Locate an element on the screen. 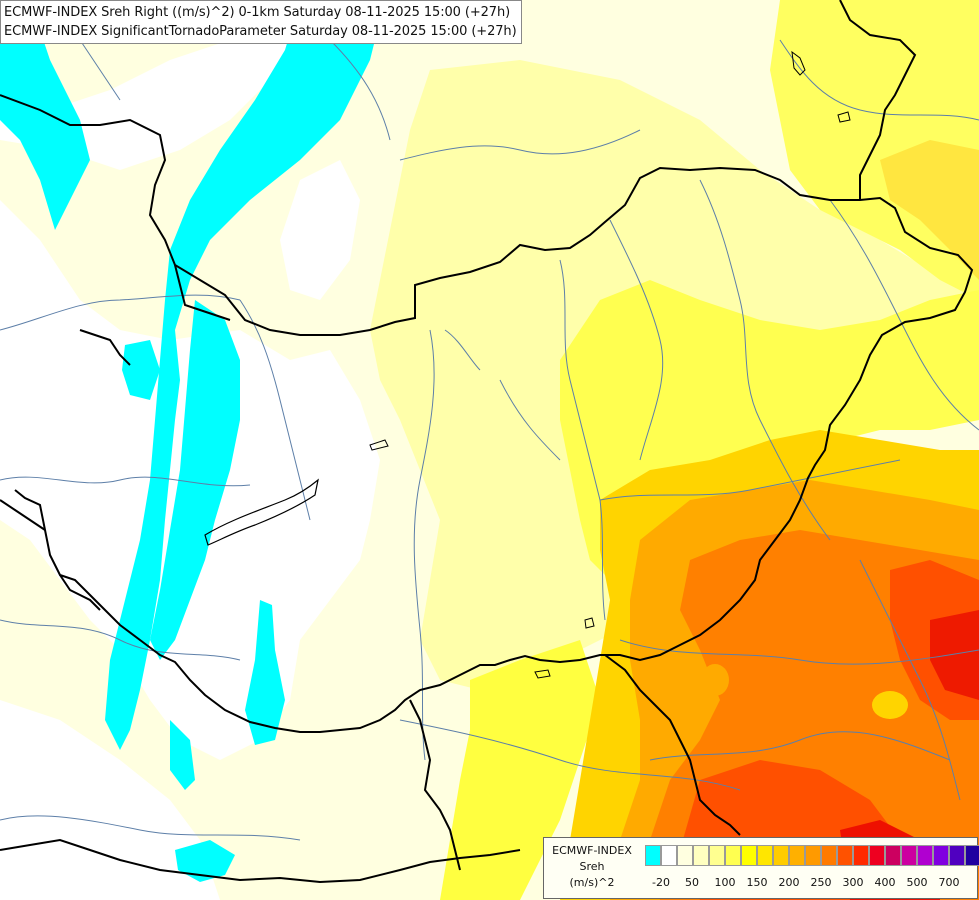 This screenshot has height=900, width=979. legend-unit: (m/s)^2 is located at coordinates (592, 882).